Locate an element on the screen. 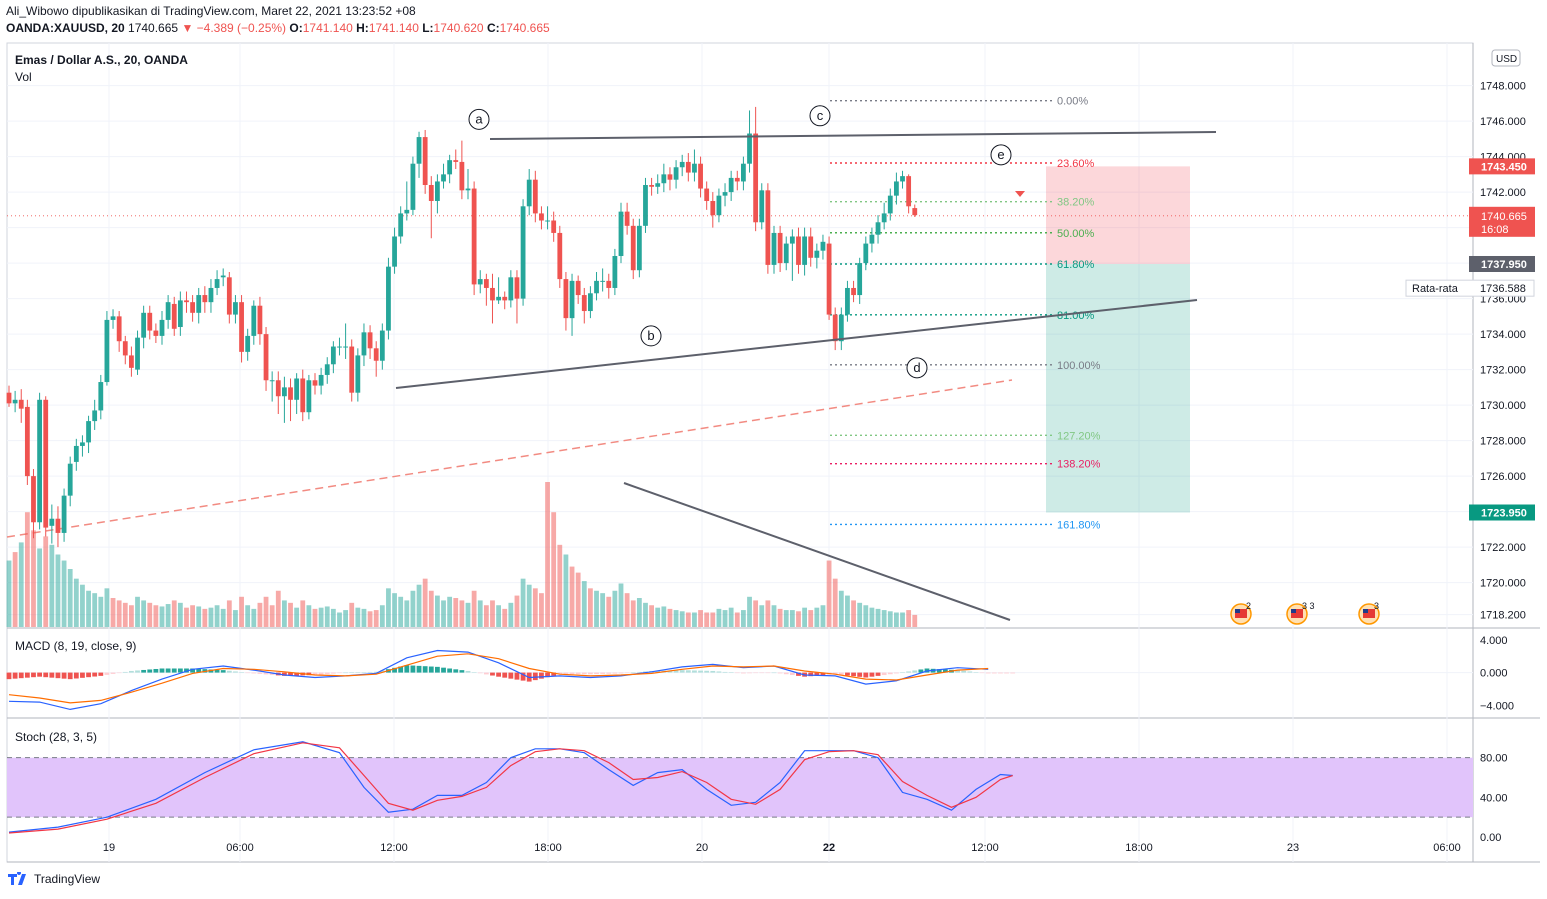 The height and width of the screenshot is (899, 1547). wave-label-circle is located at coordinates (479, 119).